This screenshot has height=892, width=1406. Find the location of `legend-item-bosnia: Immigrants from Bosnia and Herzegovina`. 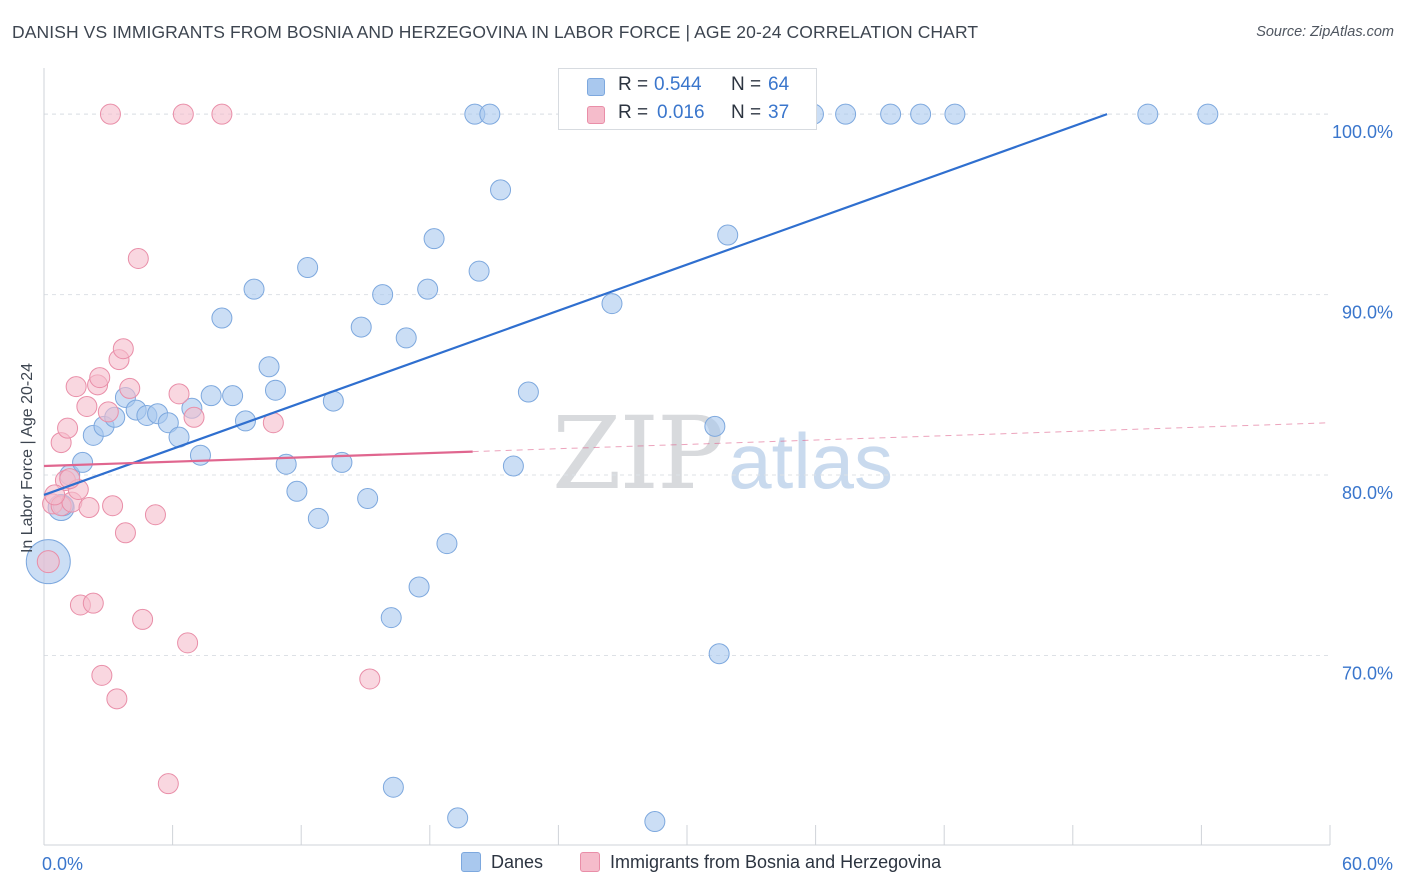

legend-item-bosnia: Immigrants from Bosnia and Herzegovina is located at coordinates (760, 862).